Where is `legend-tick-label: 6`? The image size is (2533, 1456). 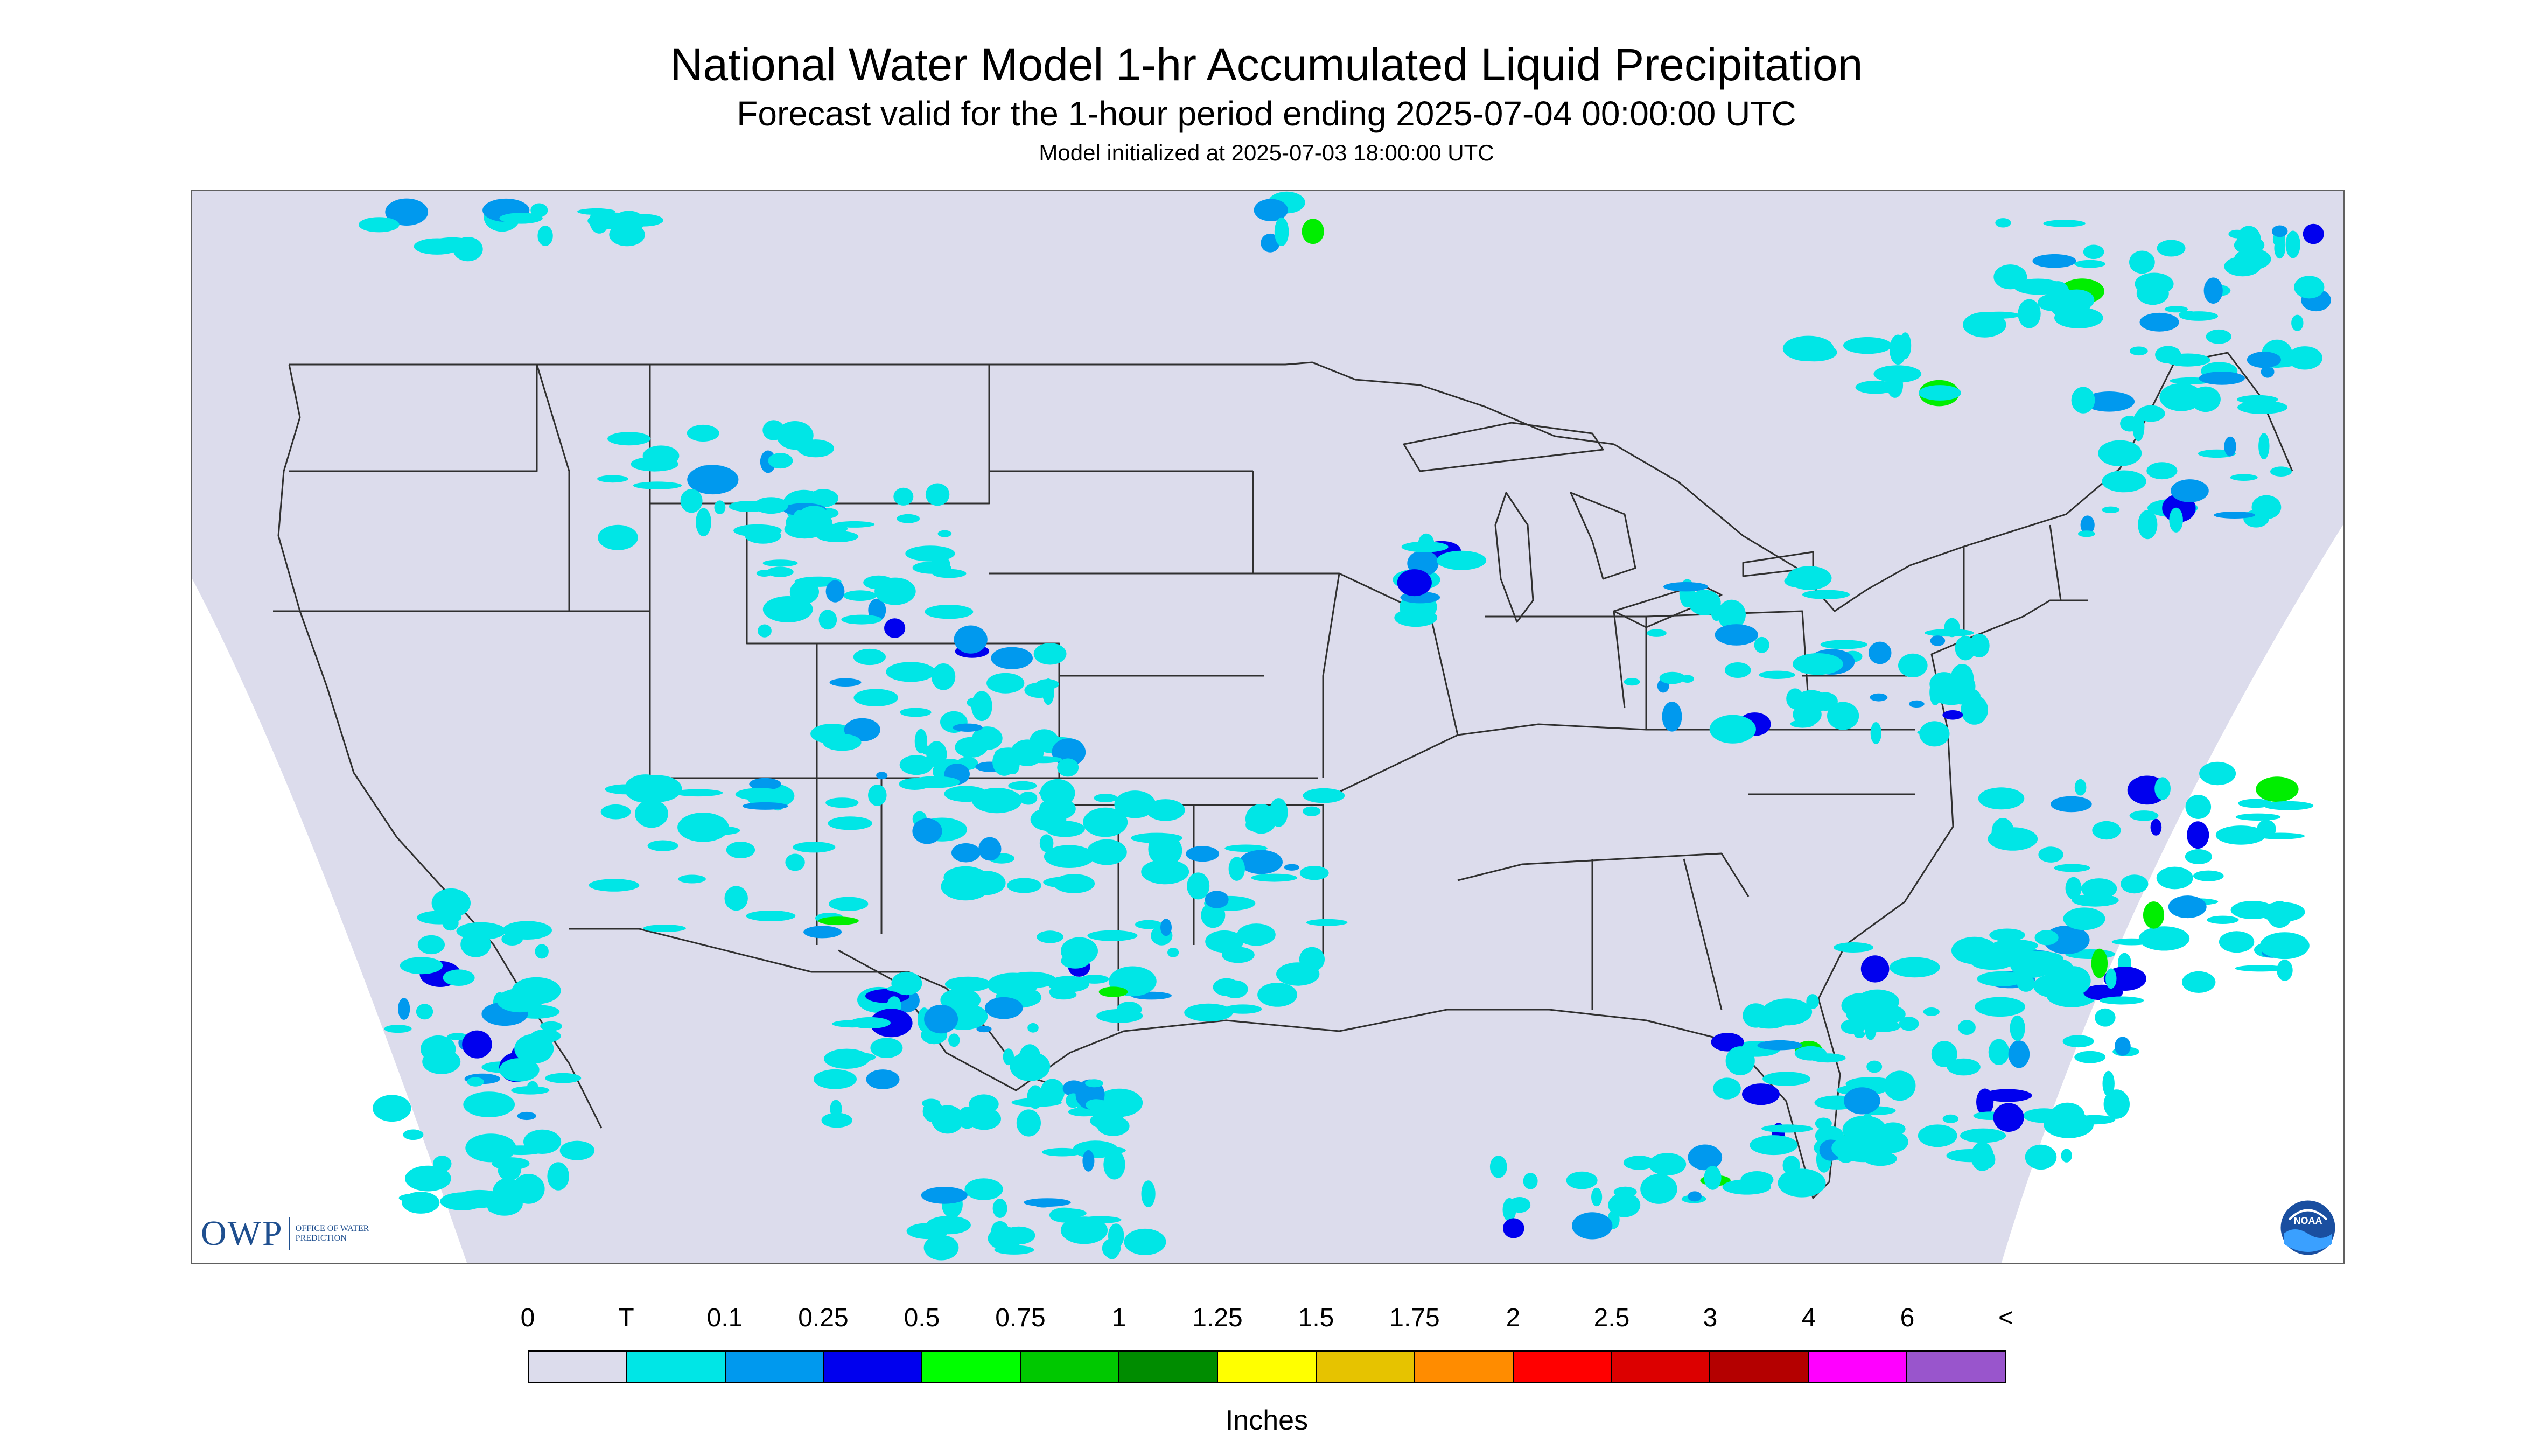 legend-tick-label: 6 is located at coordinates (1908, 1318).